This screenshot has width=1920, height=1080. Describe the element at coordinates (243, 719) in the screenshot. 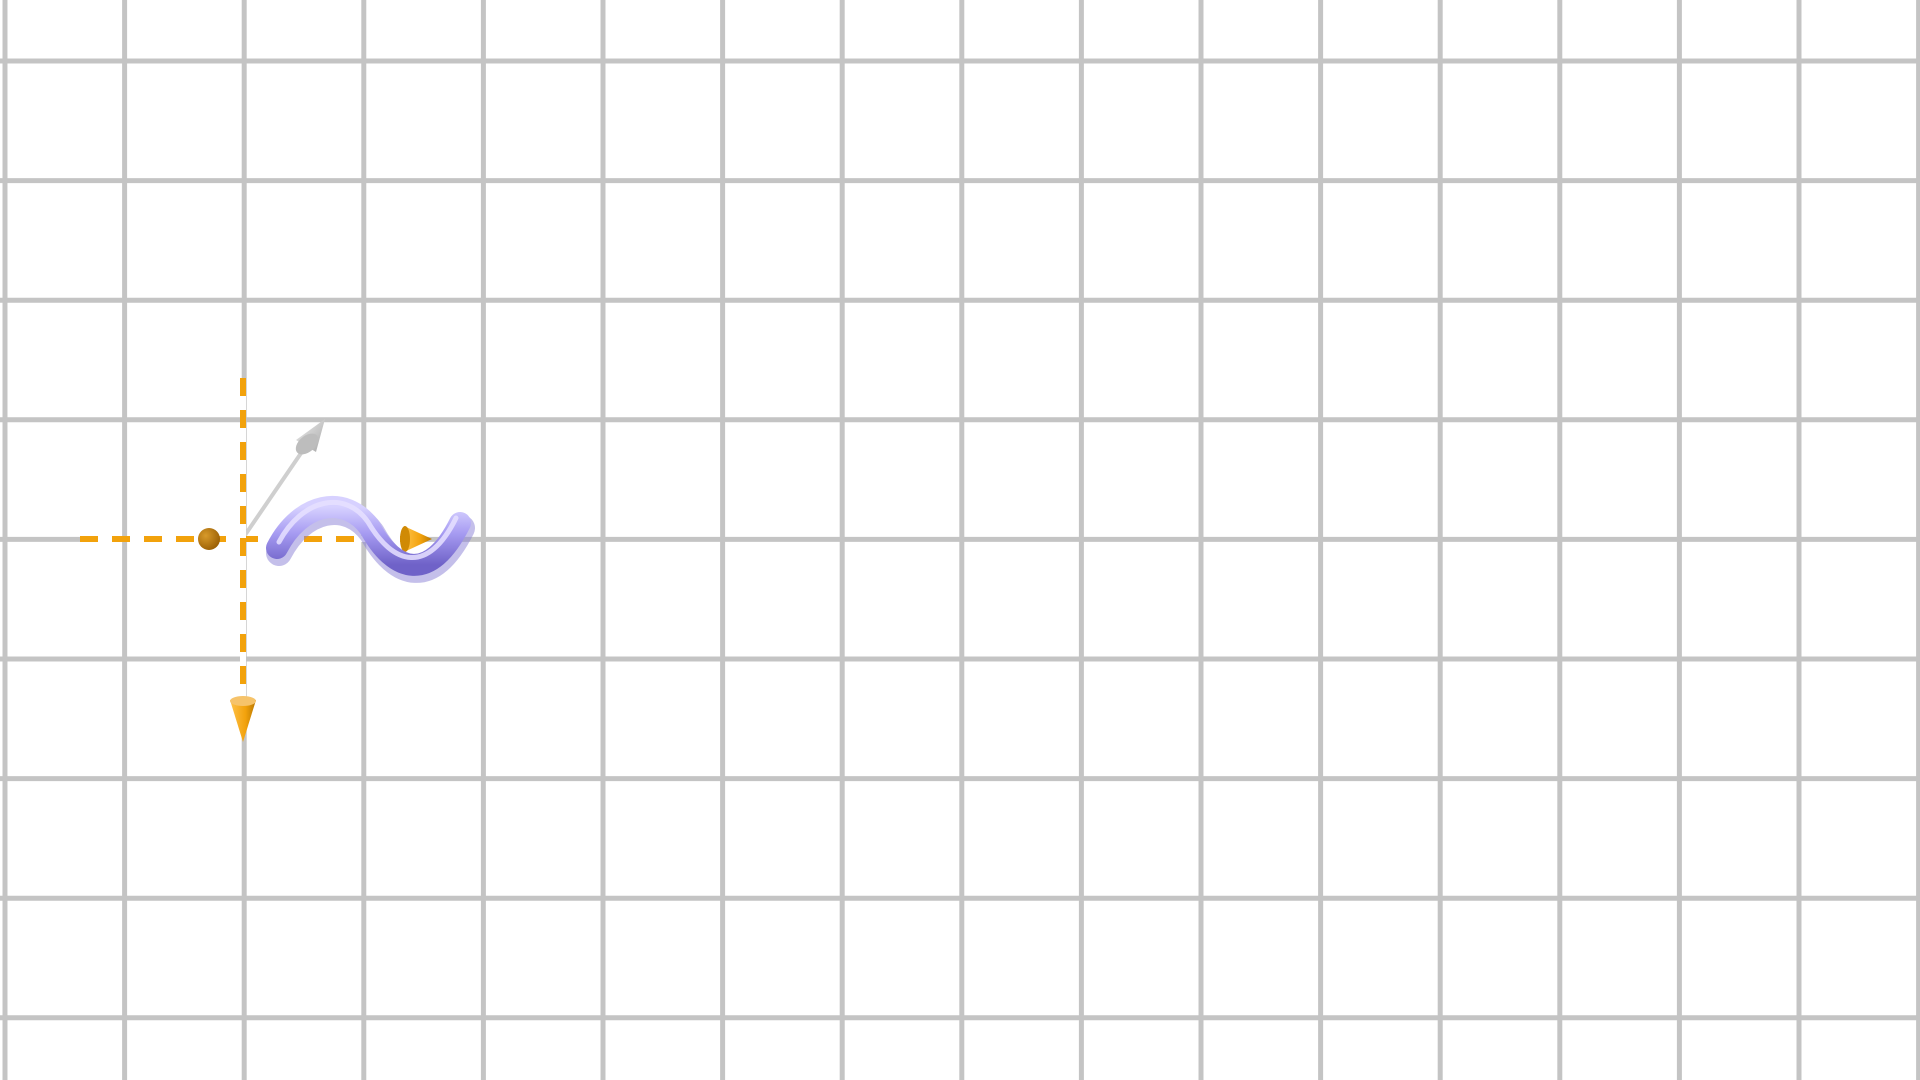

I see `y-axis-arrowhead` at that location.